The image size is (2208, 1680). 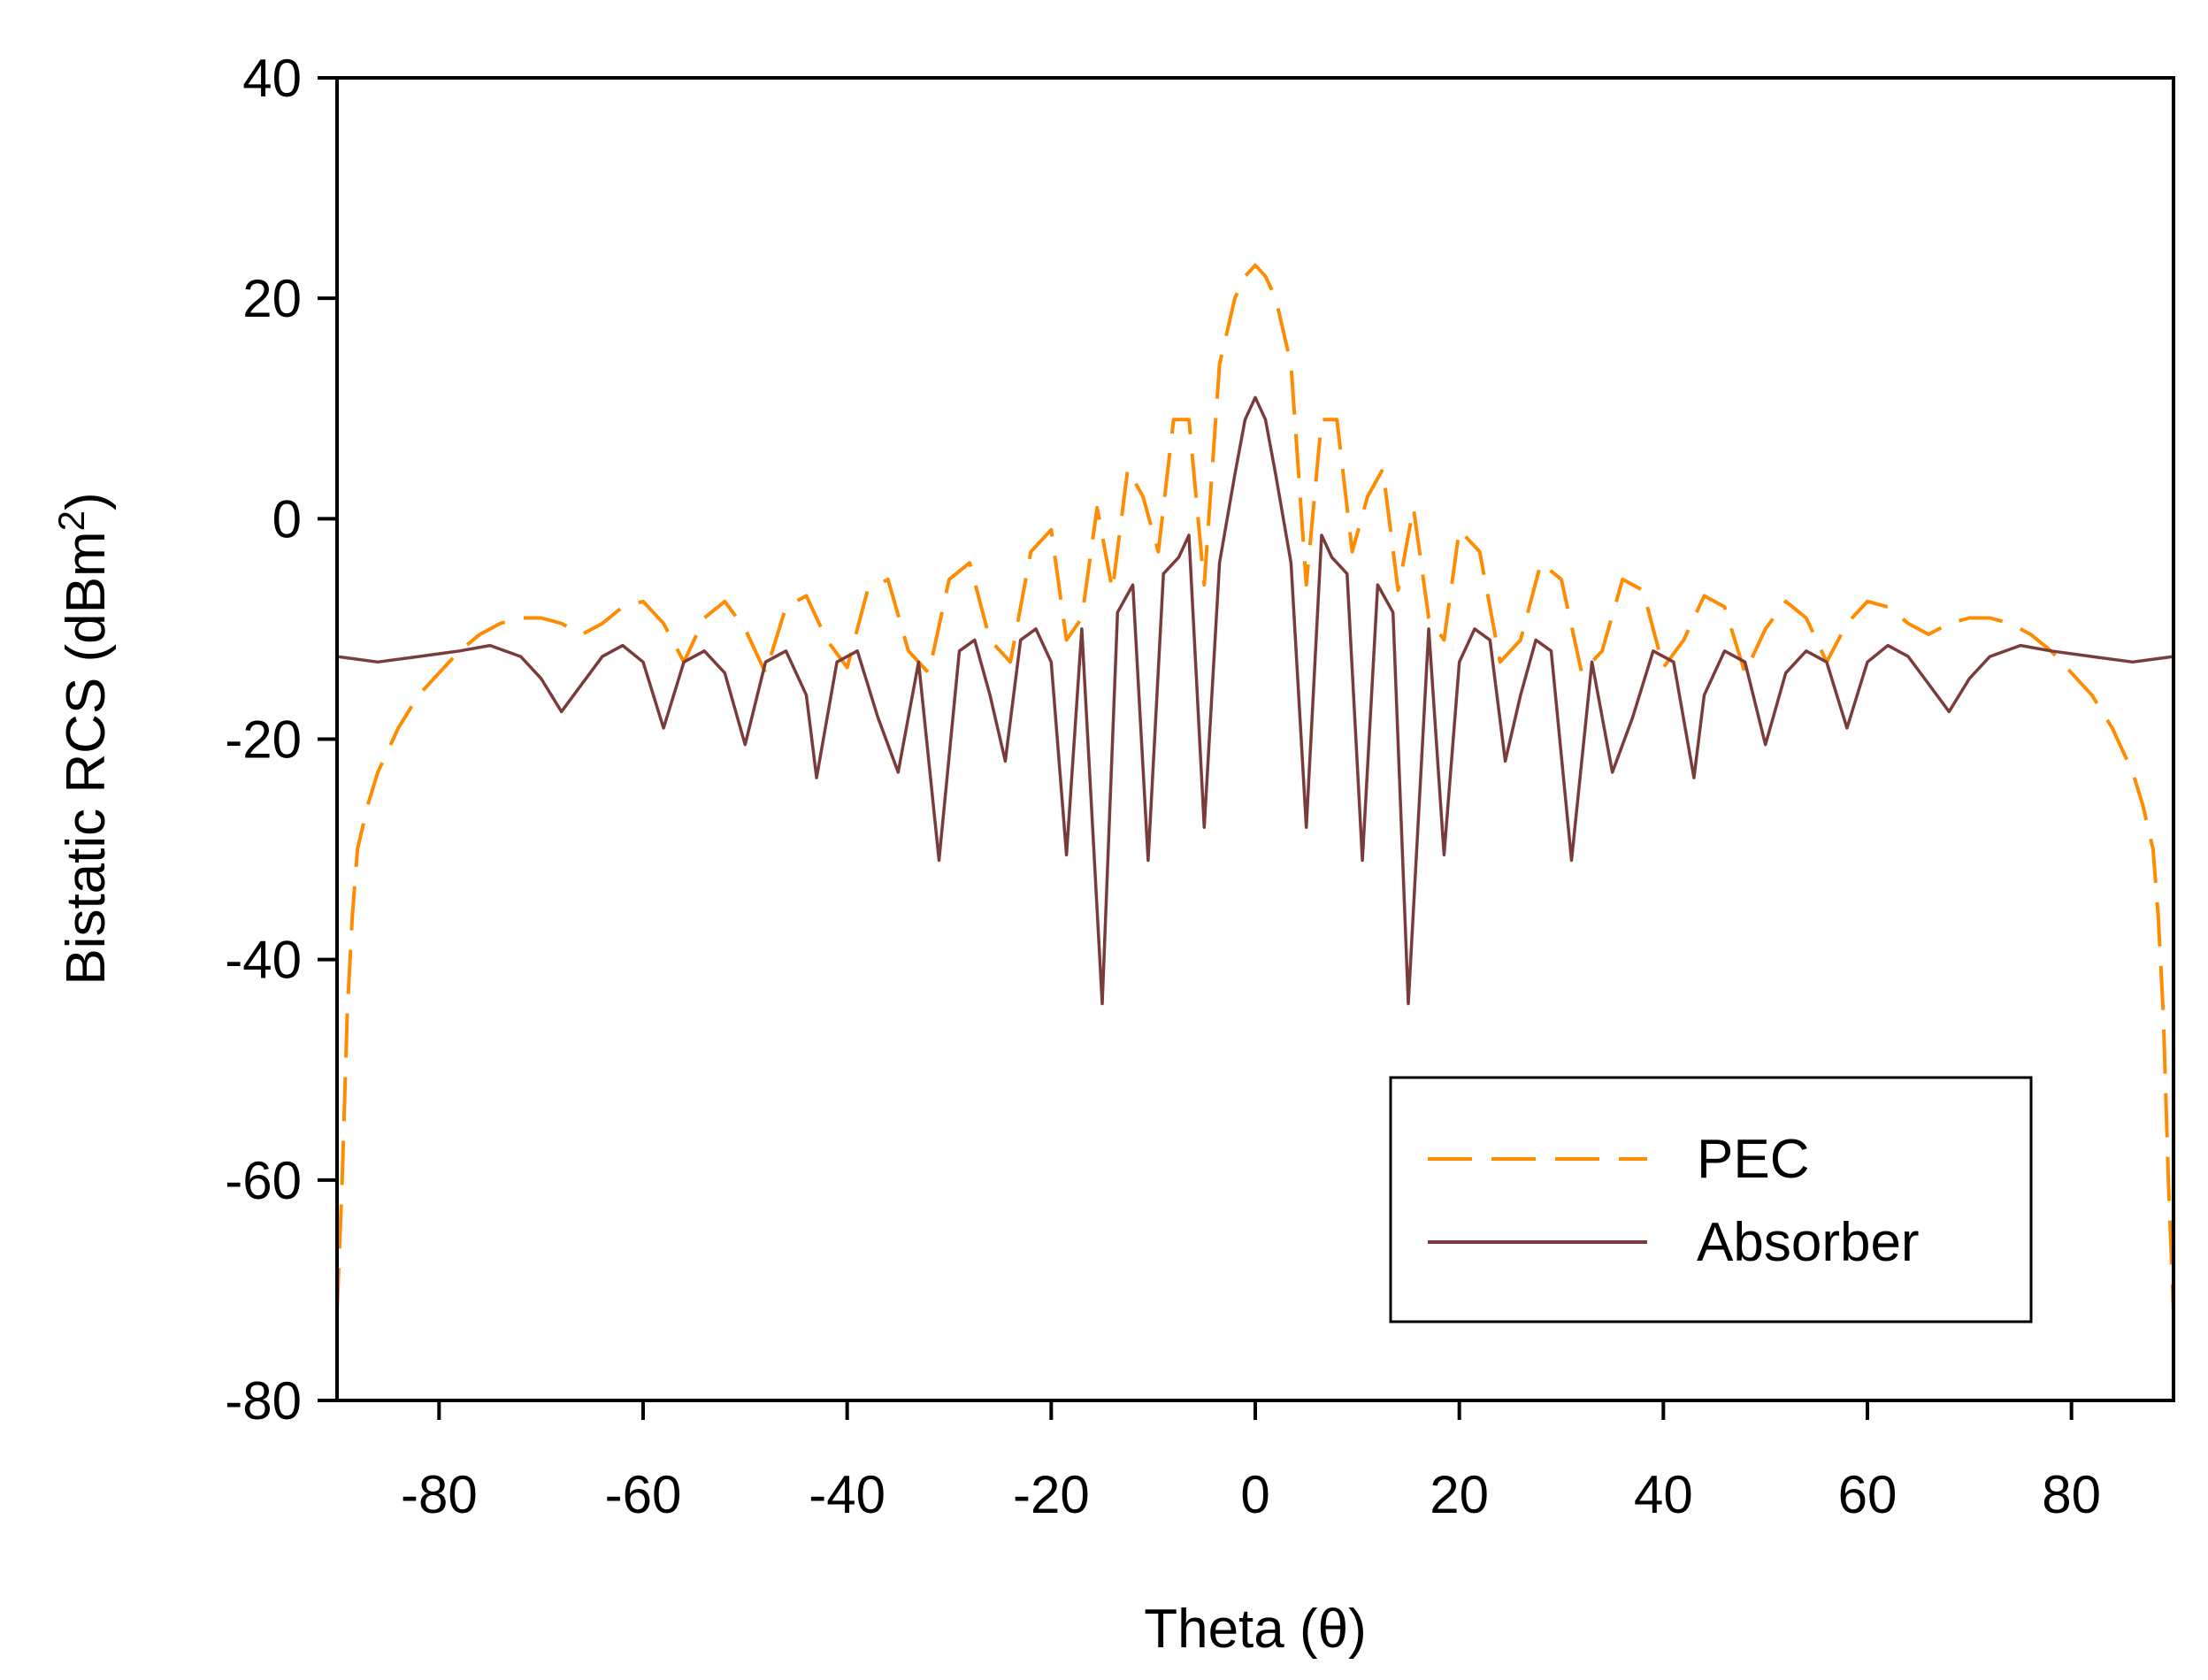 I want to click on x-tick-label: 0, so click(x=1254, y=1494).